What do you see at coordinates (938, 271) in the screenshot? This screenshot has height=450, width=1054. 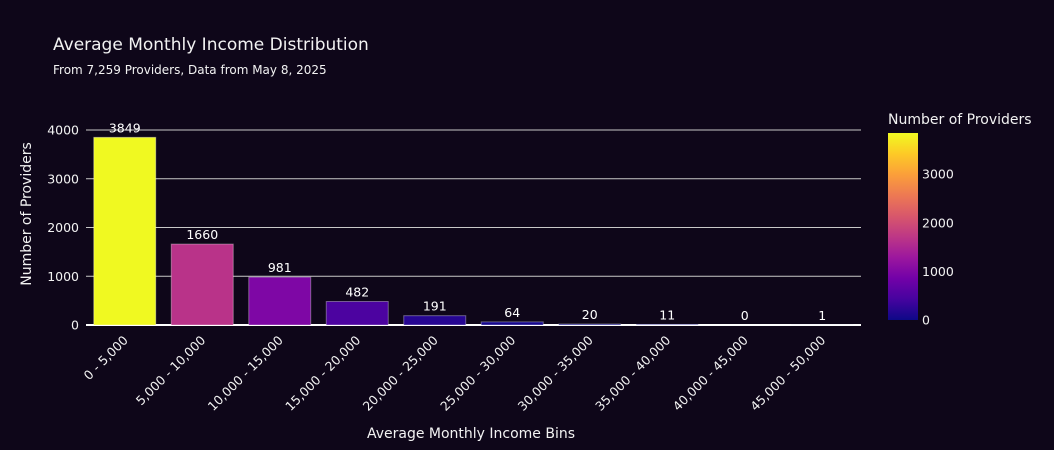 I see `colorbar-tick-label: 1000` at bounding box center [938, 271].